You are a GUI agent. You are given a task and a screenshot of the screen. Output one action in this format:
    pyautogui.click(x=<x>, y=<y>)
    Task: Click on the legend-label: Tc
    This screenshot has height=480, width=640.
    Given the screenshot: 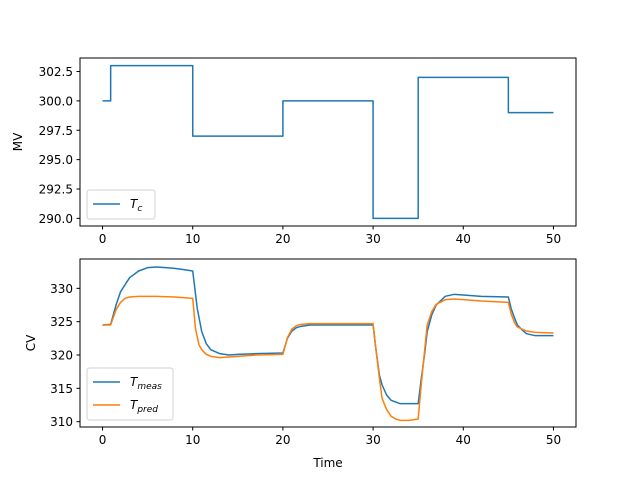 What is the action you would take?
    pyautogui.click(x=136, y=205)
    